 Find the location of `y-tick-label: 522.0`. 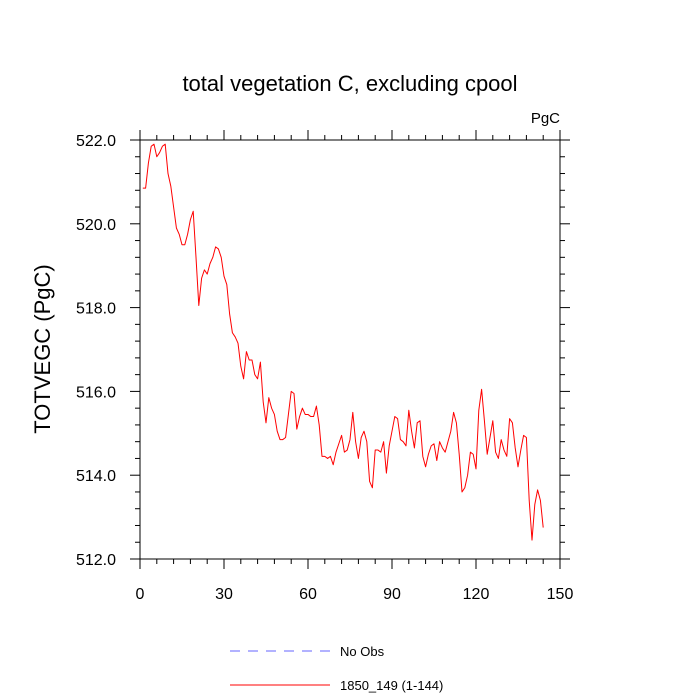

y-tick-label: 522.0 is located at coordinates (96, 141).